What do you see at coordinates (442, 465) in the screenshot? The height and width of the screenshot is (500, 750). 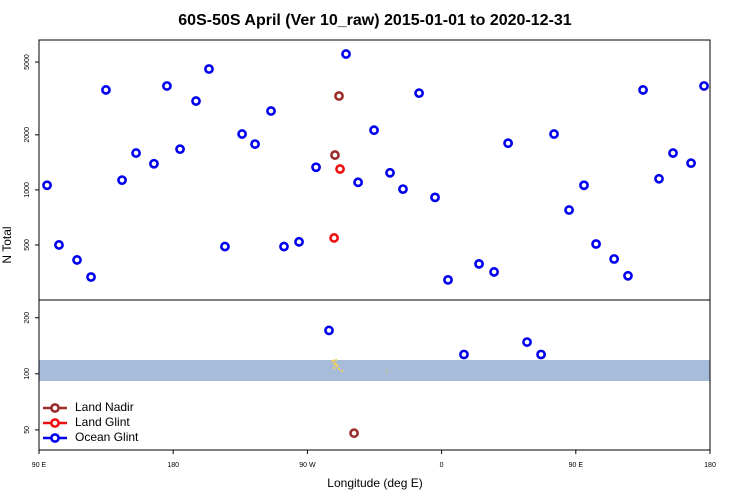 I see `x-tick-label: 0` at bounding box center [442, 465].